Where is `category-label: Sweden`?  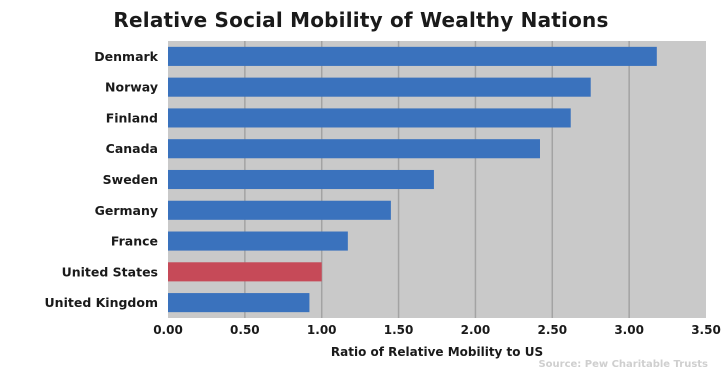 category-label: Sweden is located at coordinates (130, 179).